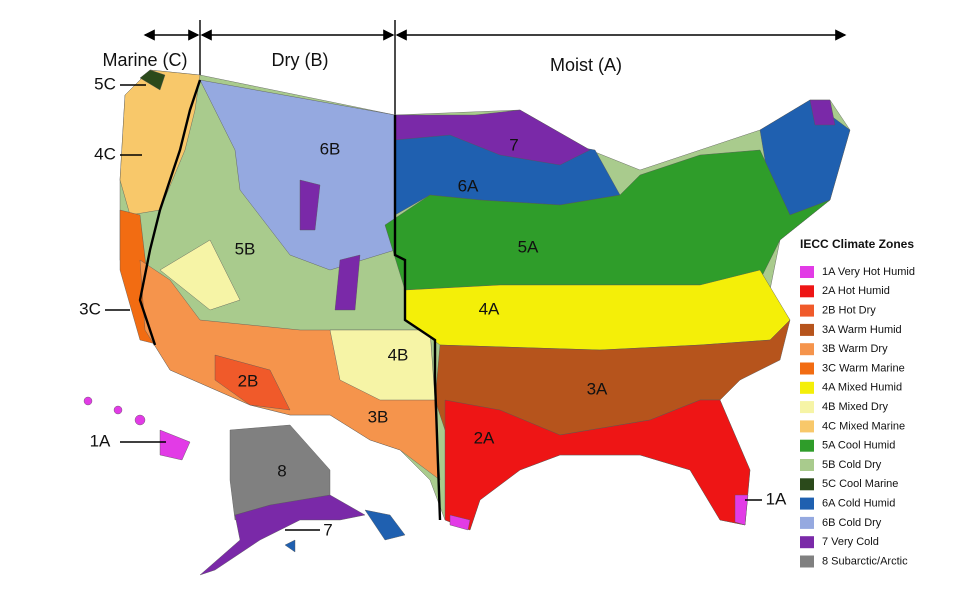 The image size is (980, 609). Describe the element at coordinates (860, 484) in the screenshot. I see `legend-label: 5C Cool Marine` at that location.